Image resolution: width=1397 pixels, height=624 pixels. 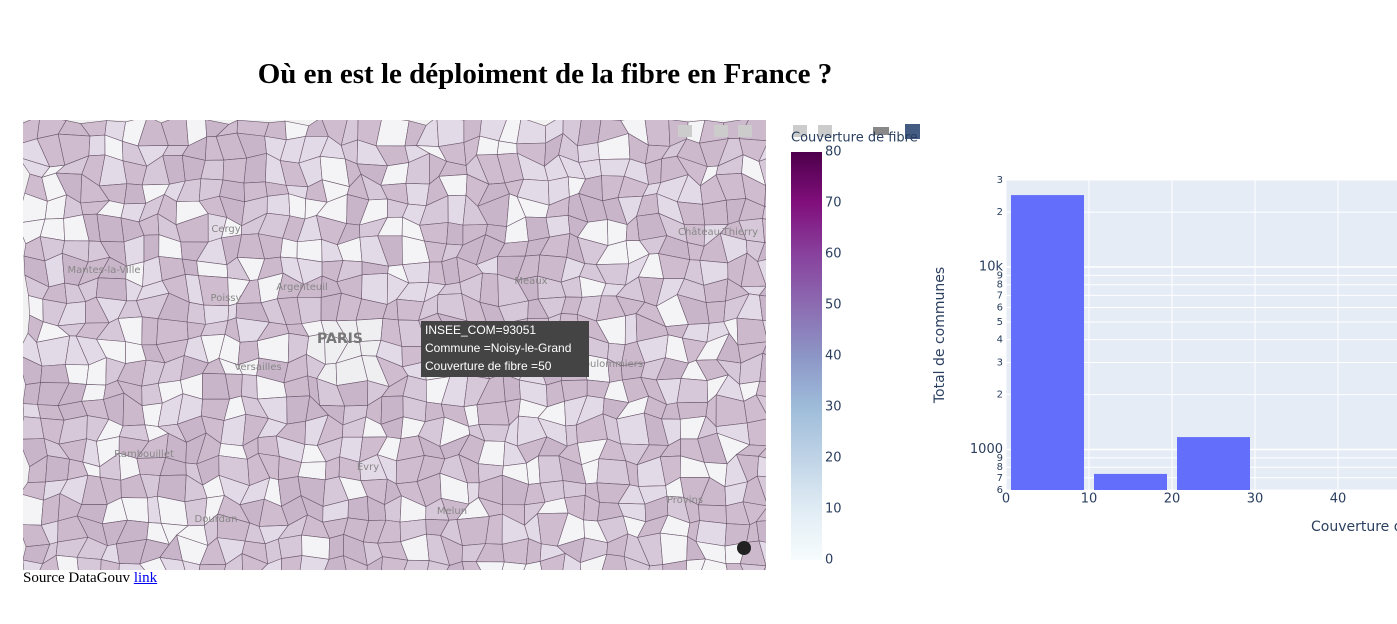 What do you see at coordinates (530, 281) in the screenshot?
I see `place-label: Meaux` at bounding box center [530, 281].